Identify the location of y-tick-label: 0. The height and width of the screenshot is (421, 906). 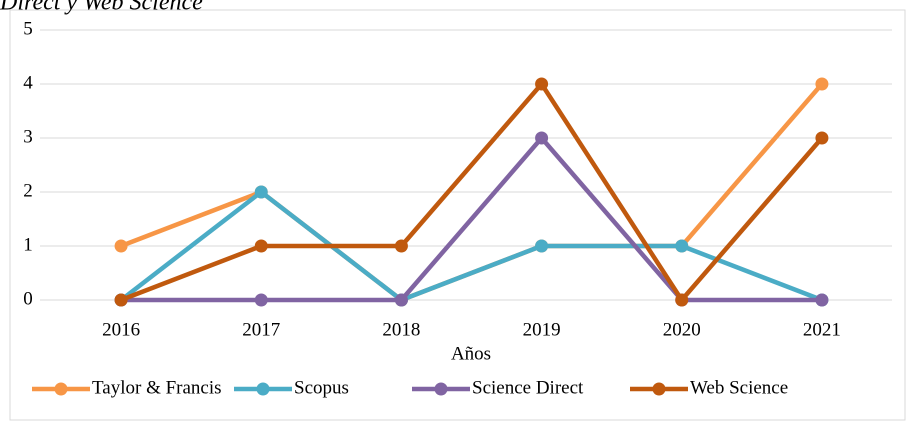
(28, 298).